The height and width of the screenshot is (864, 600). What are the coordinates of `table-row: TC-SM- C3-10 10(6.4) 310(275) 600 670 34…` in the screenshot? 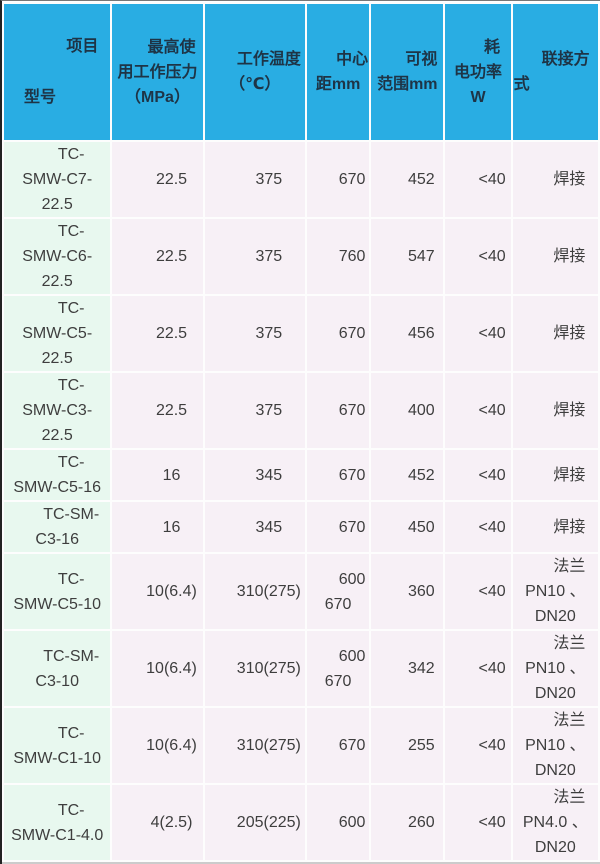 It's located at (301, 668).